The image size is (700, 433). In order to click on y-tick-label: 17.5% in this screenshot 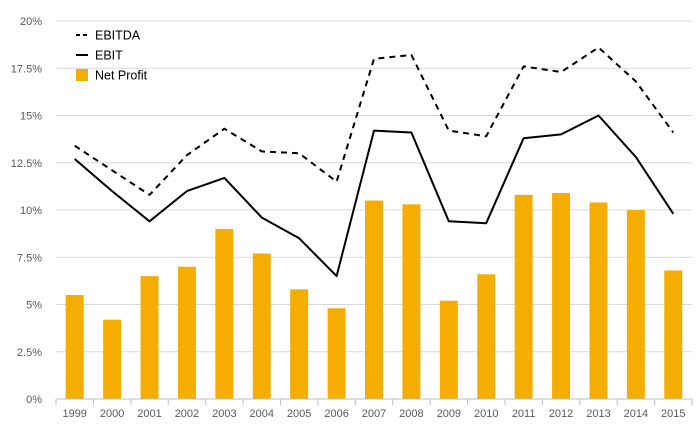, I will do `click(26, 69)`.